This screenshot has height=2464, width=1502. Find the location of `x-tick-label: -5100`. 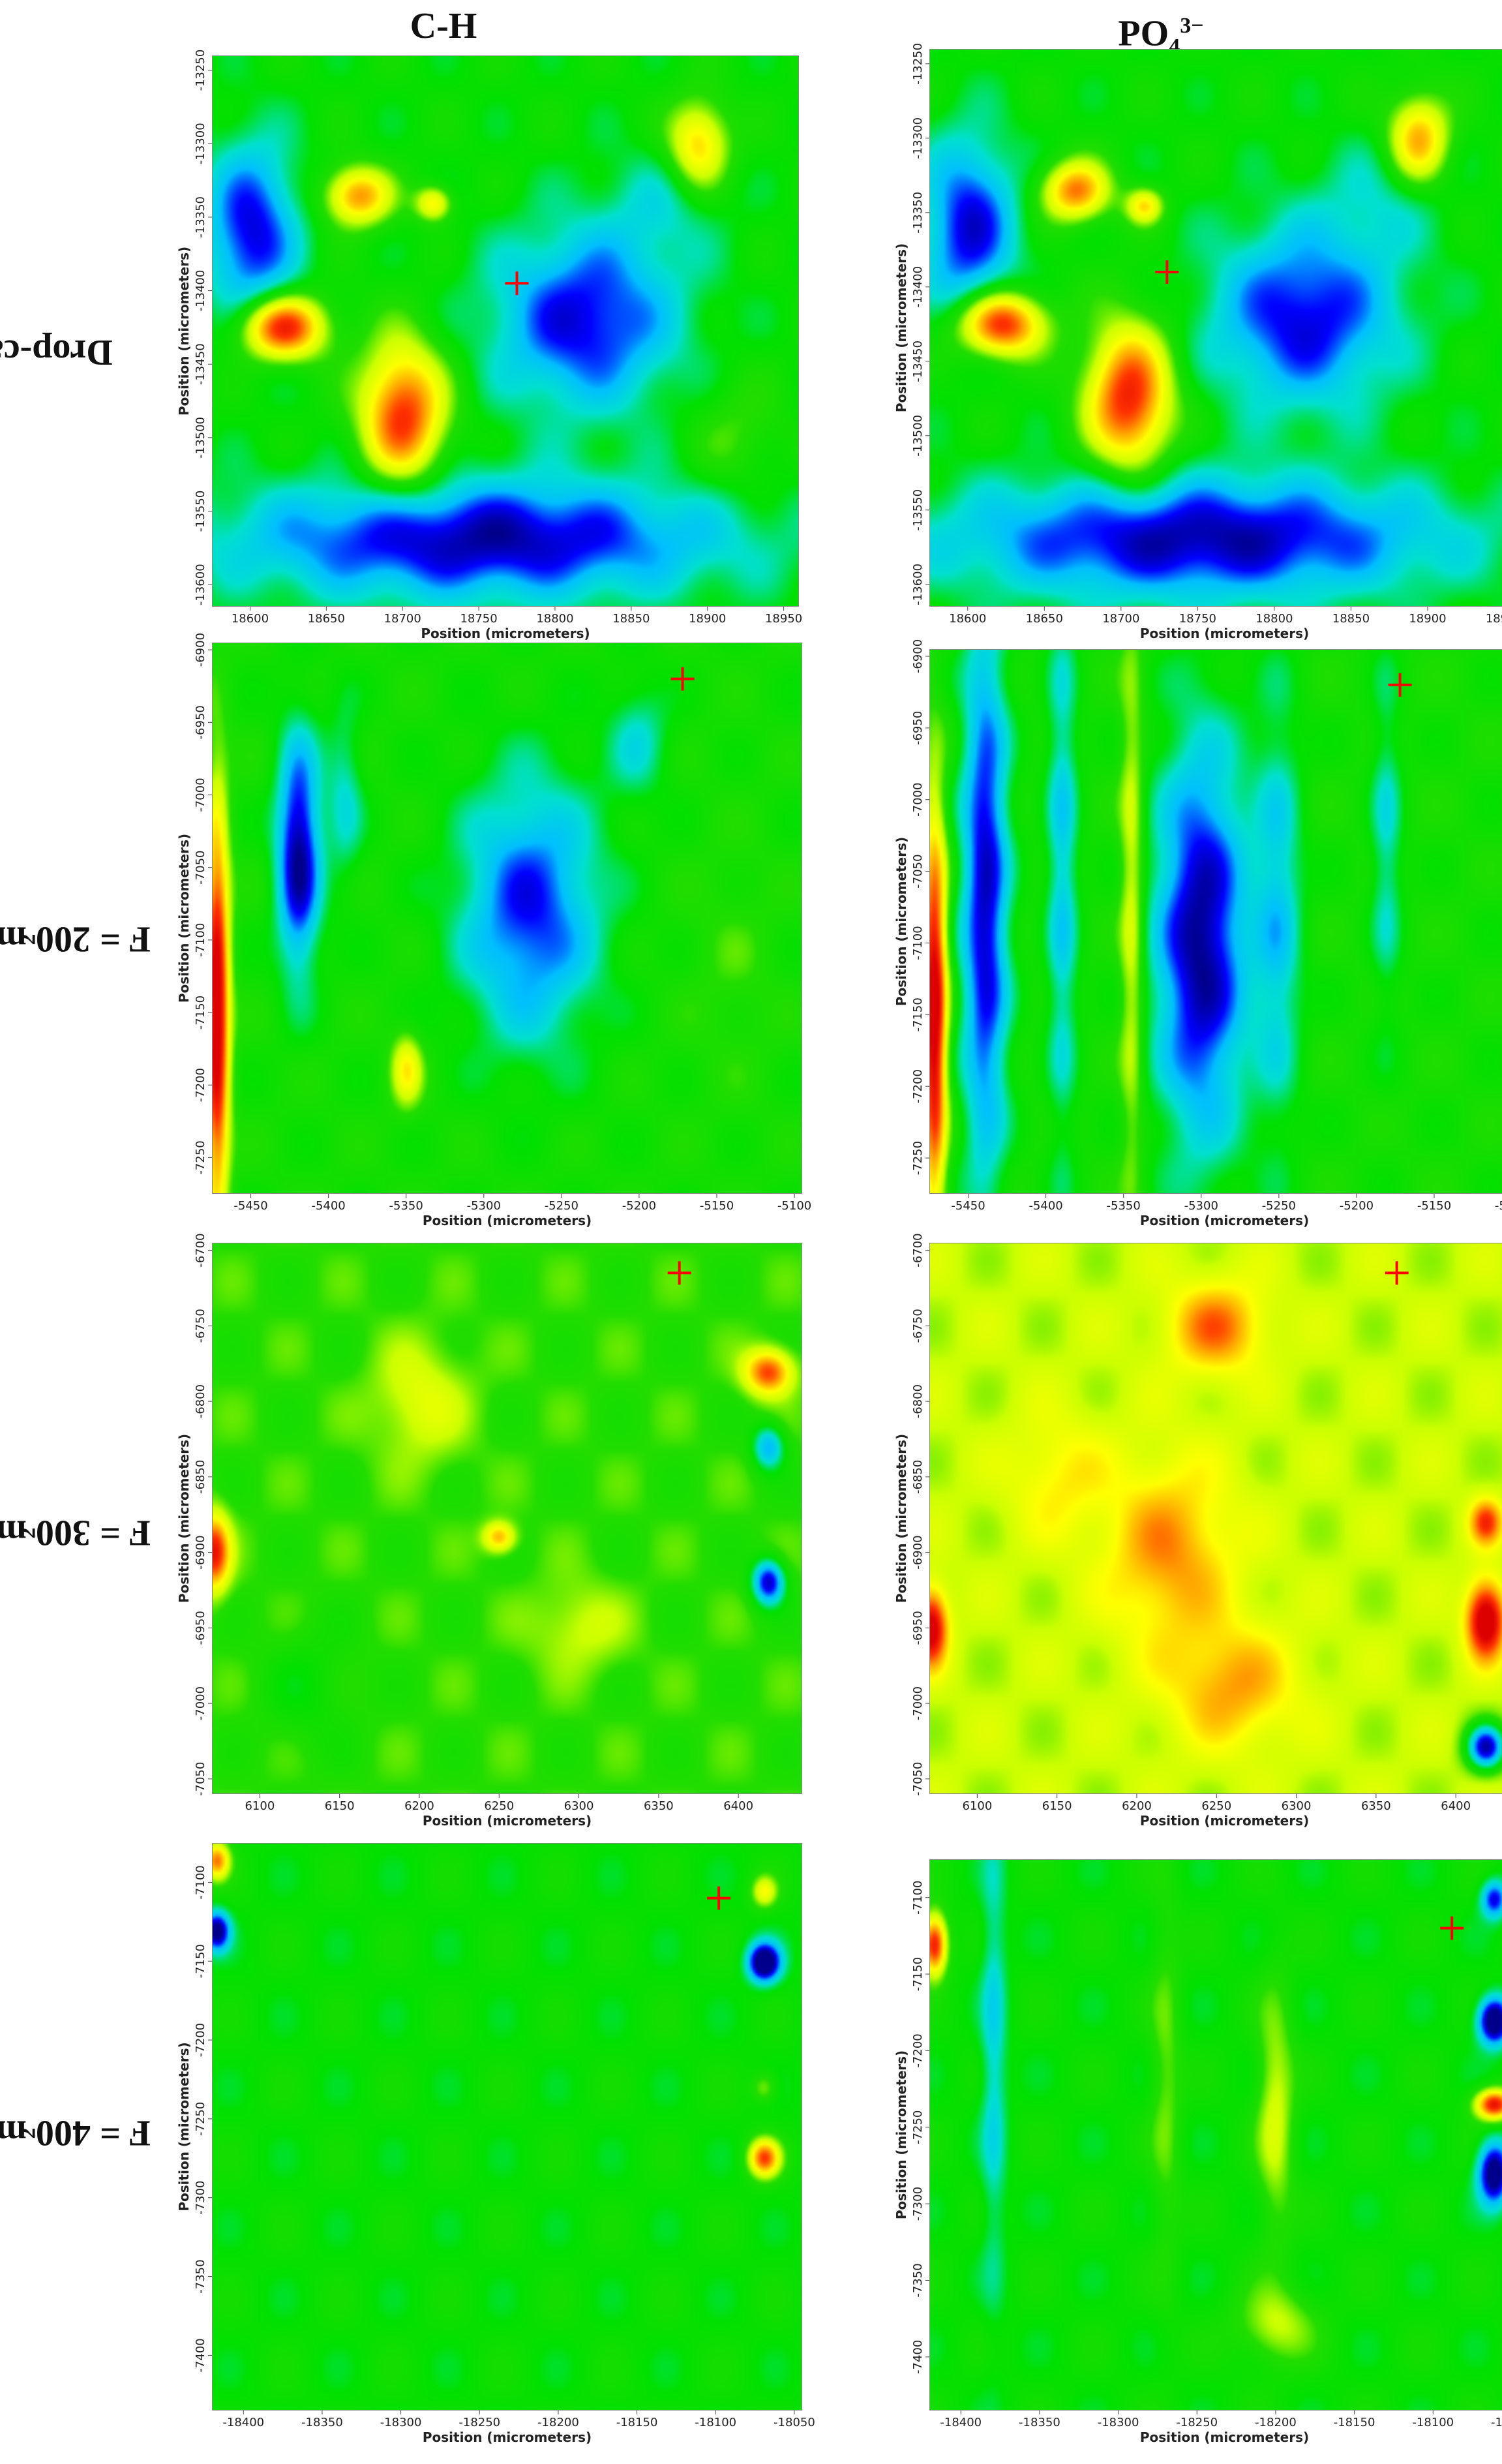

x-tick-label: -5100 is located at coordinates (794, 1206).